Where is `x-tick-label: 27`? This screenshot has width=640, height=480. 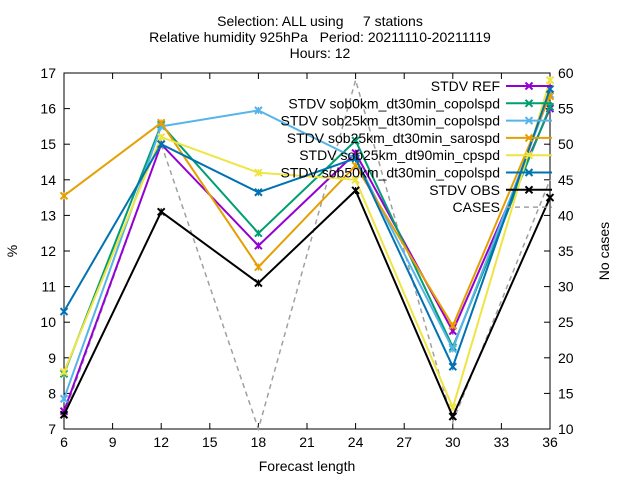 x-tick-label: 27 is located at coordinates (404, 442).